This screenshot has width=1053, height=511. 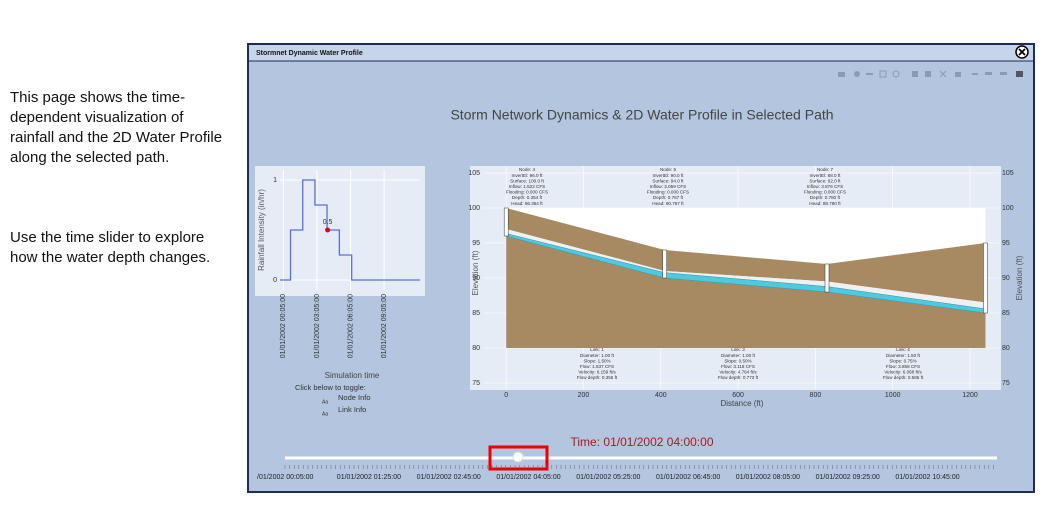 I want to click on x-tick-label: 200, so click(x=584, y=395).